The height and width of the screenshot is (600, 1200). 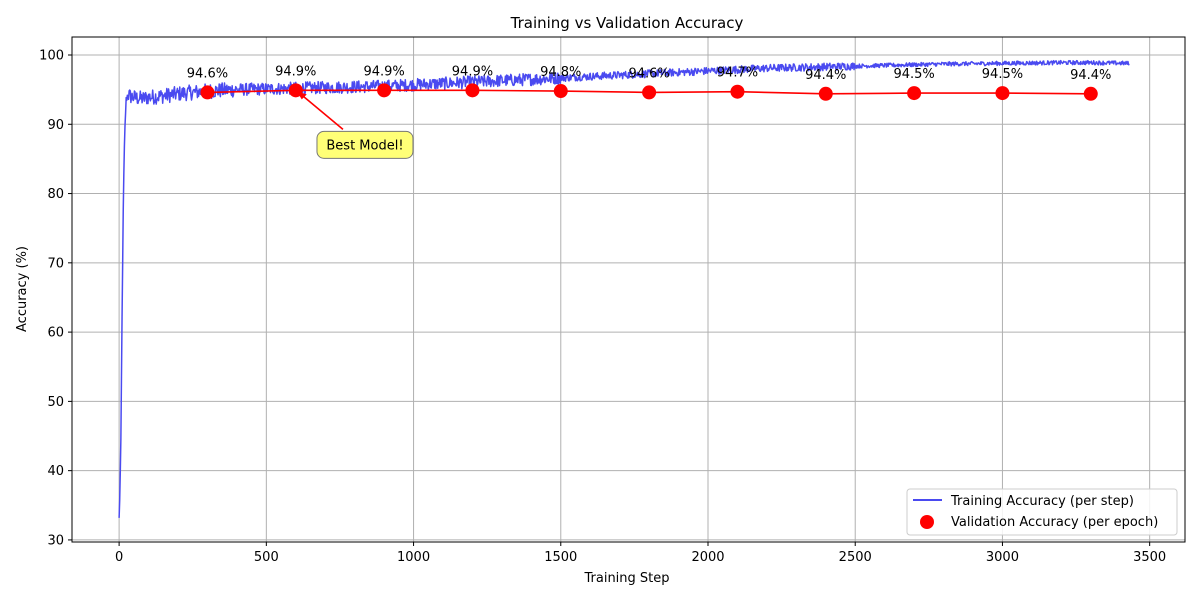 I want to click on y-axis-title: Accuracy (%), so click(x=22, y=289).